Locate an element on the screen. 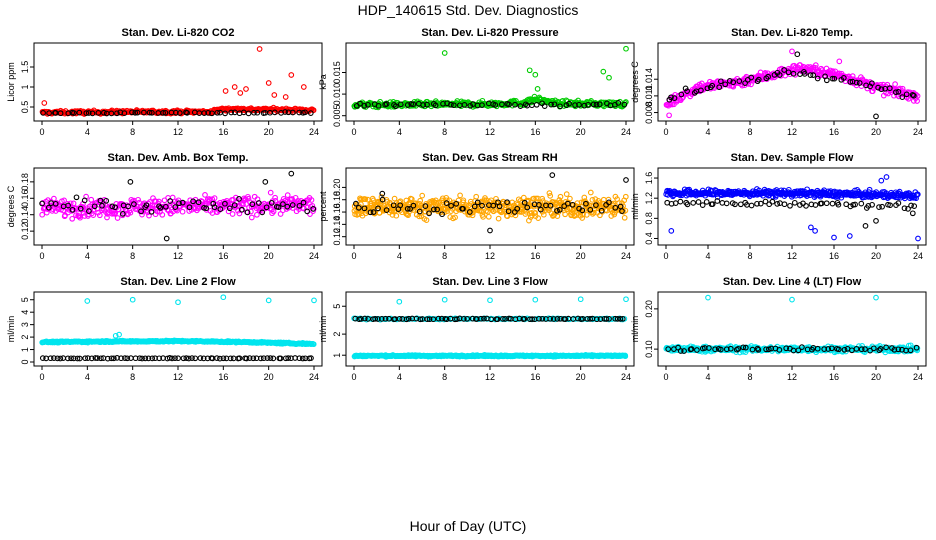  y-tick-label: 4 is located at coordinates (25, 312).